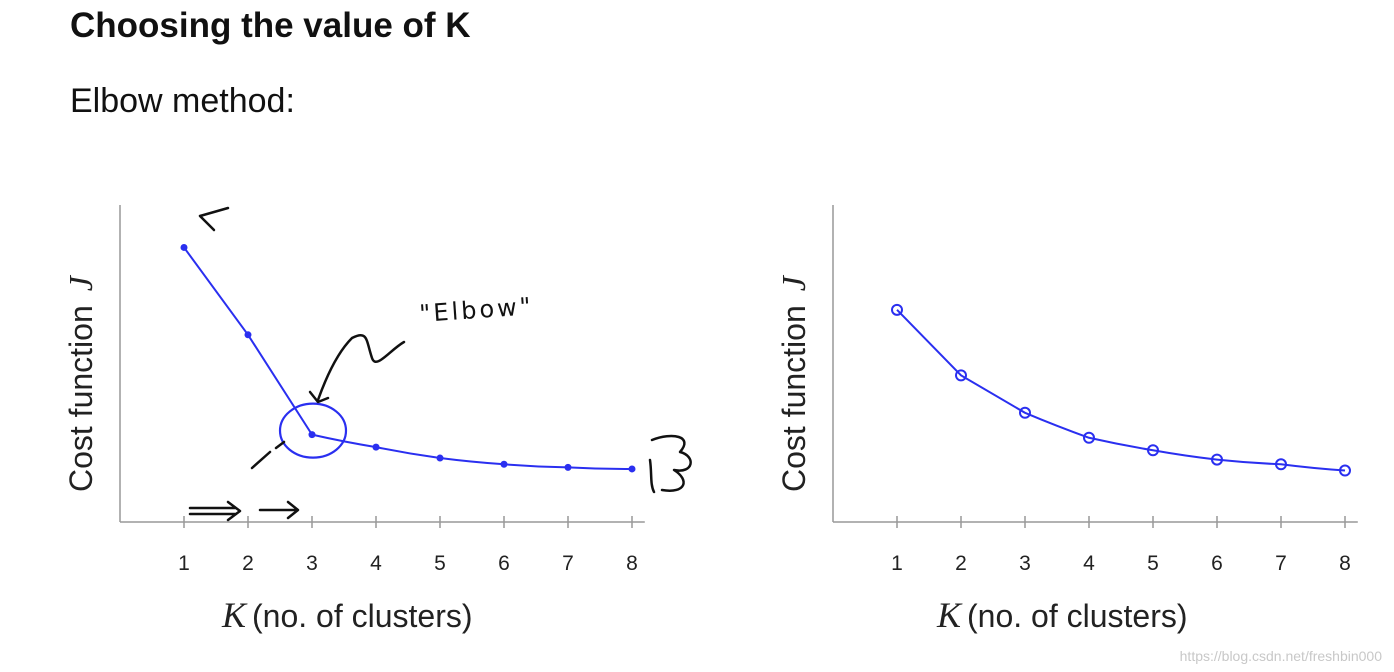 The width and height of the screenshot is (1394, 672). Describe the element at coordinates (182, 101) in the screenshot. I see `page-subtitle: Elbow method:` at that location.